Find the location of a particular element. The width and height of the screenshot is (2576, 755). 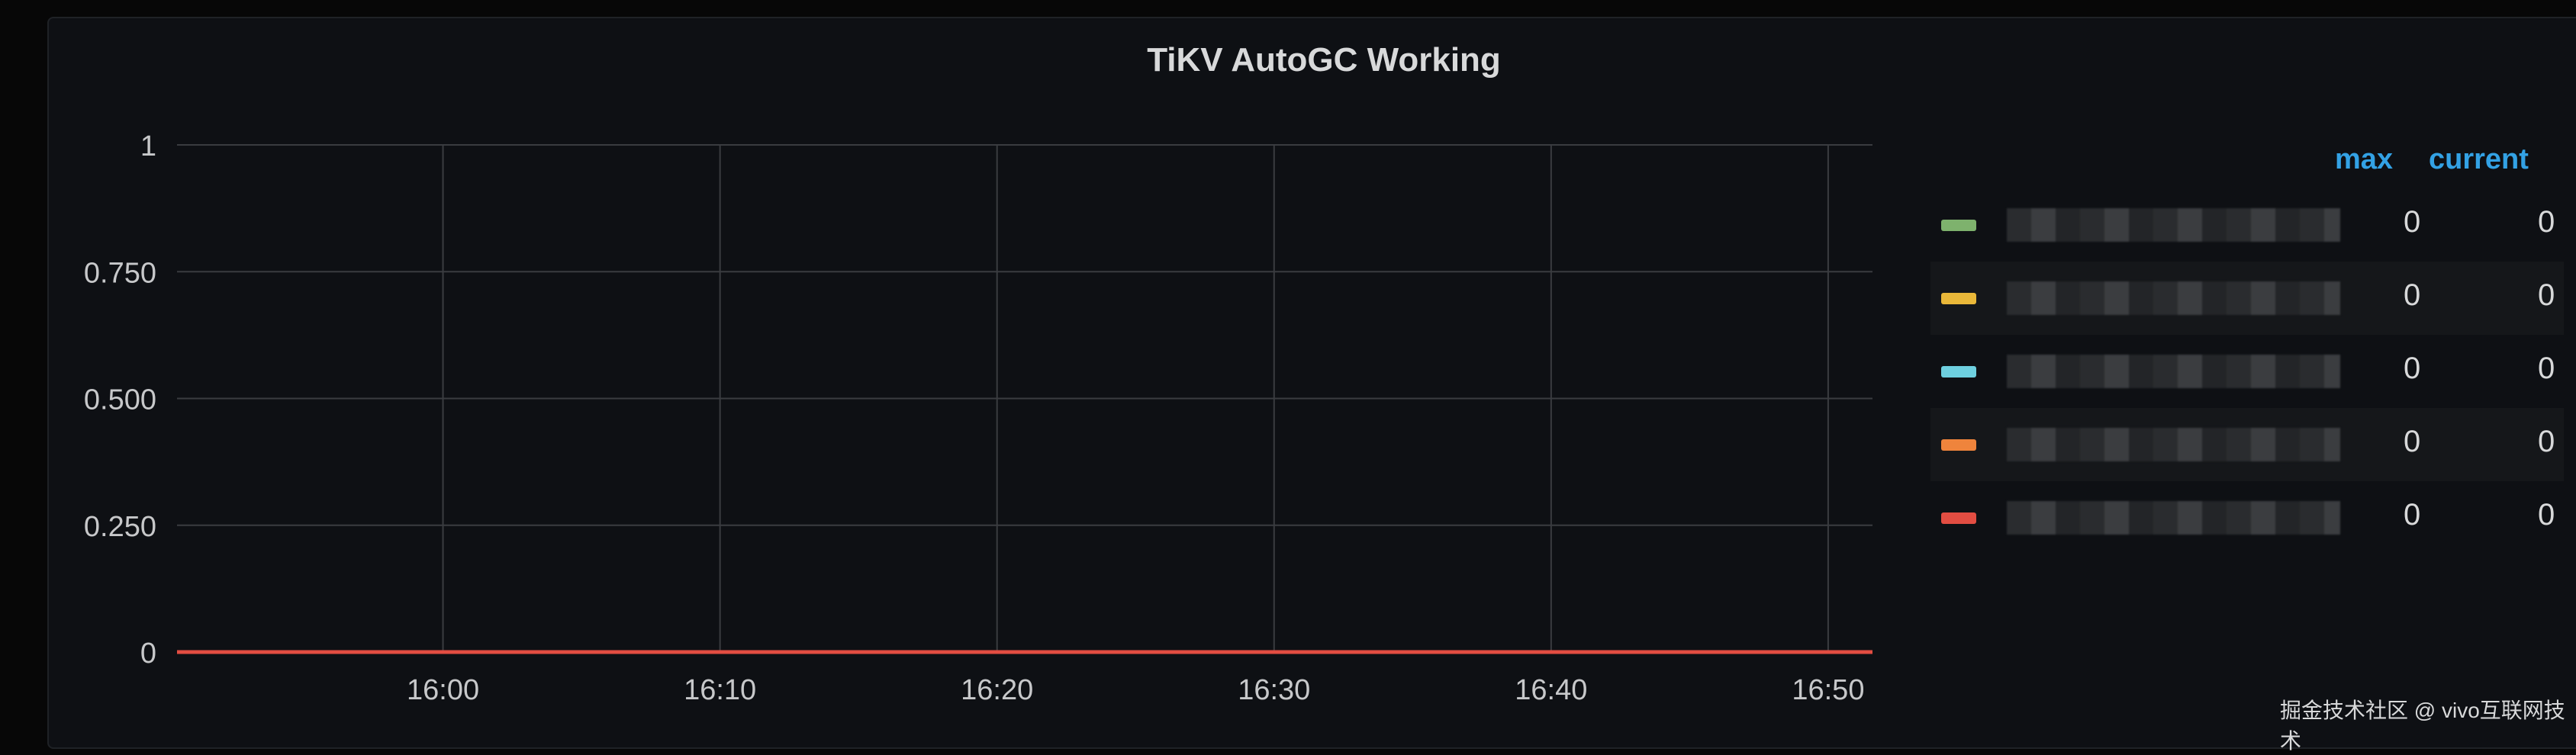

panel-title: TiKV AutoGC Working is located at coordinates (1324, 60).